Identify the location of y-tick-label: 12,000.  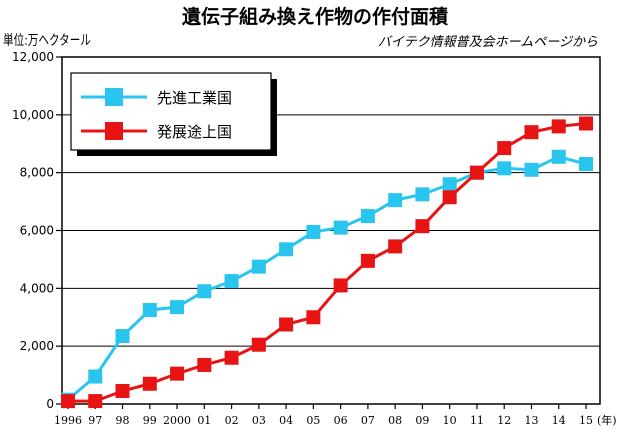
(33, 57).